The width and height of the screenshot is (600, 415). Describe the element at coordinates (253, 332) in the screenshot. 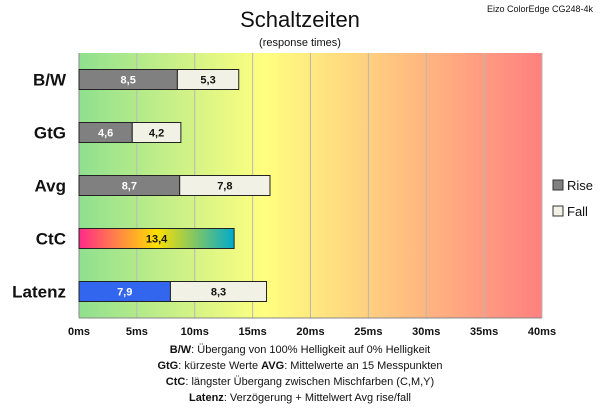

I see `x-tick-label: 15ms` at that location.